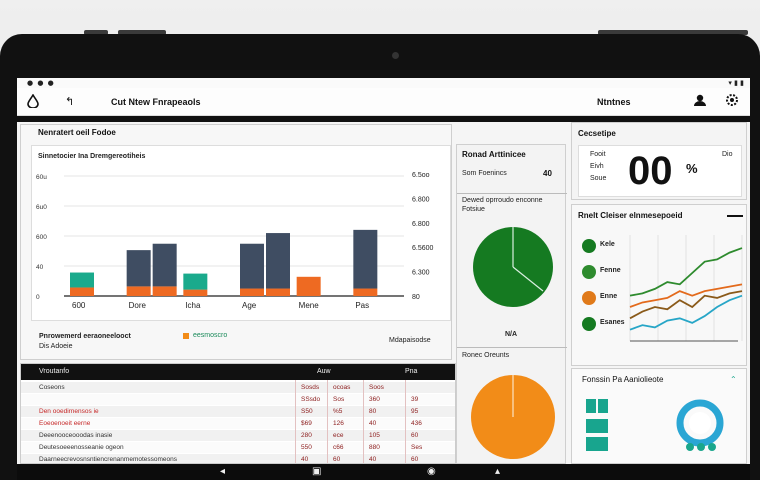  Describe the element at coordinates (40, 267) in the screenshot. I see `y-tick-label: 40` at that location.